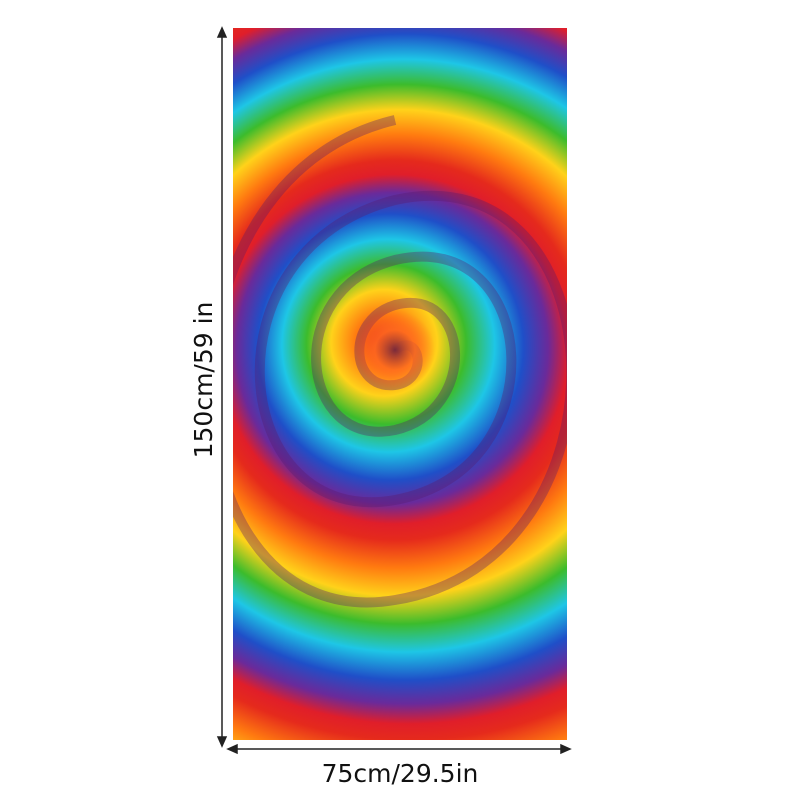 The width and height of the screenshot is (800, 800). I want to click on height-label: 150cm/59 in, so click(203, 380).